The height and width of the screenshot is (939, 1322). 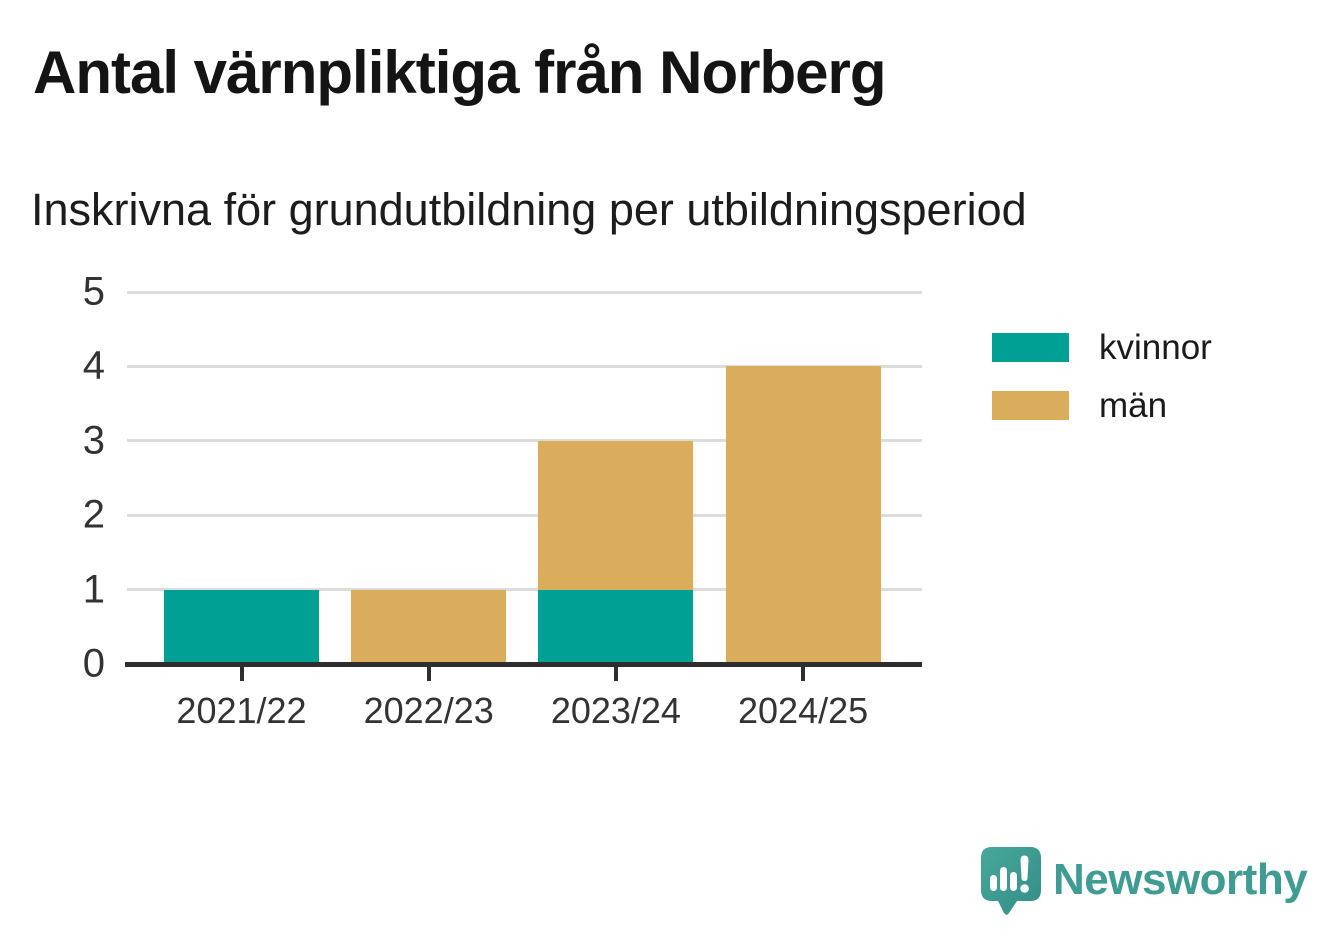 I want to click on logo-exclamation-bar, so click(x=1024, y=868).